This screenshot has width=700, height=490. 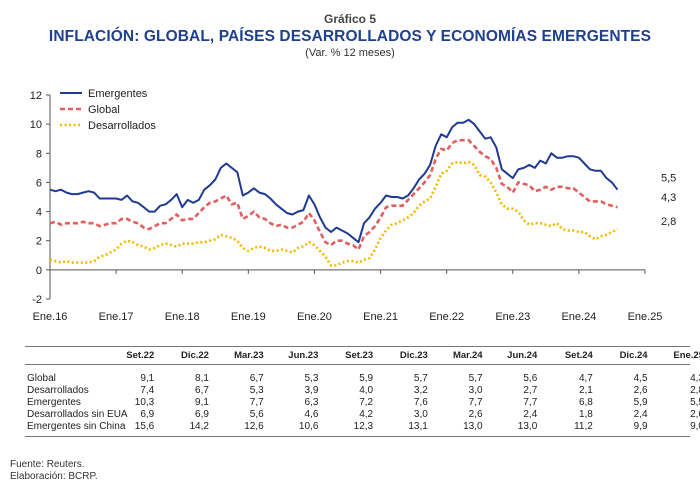 I want to click on table-cell: 6,8, so click(x=585, y=402).